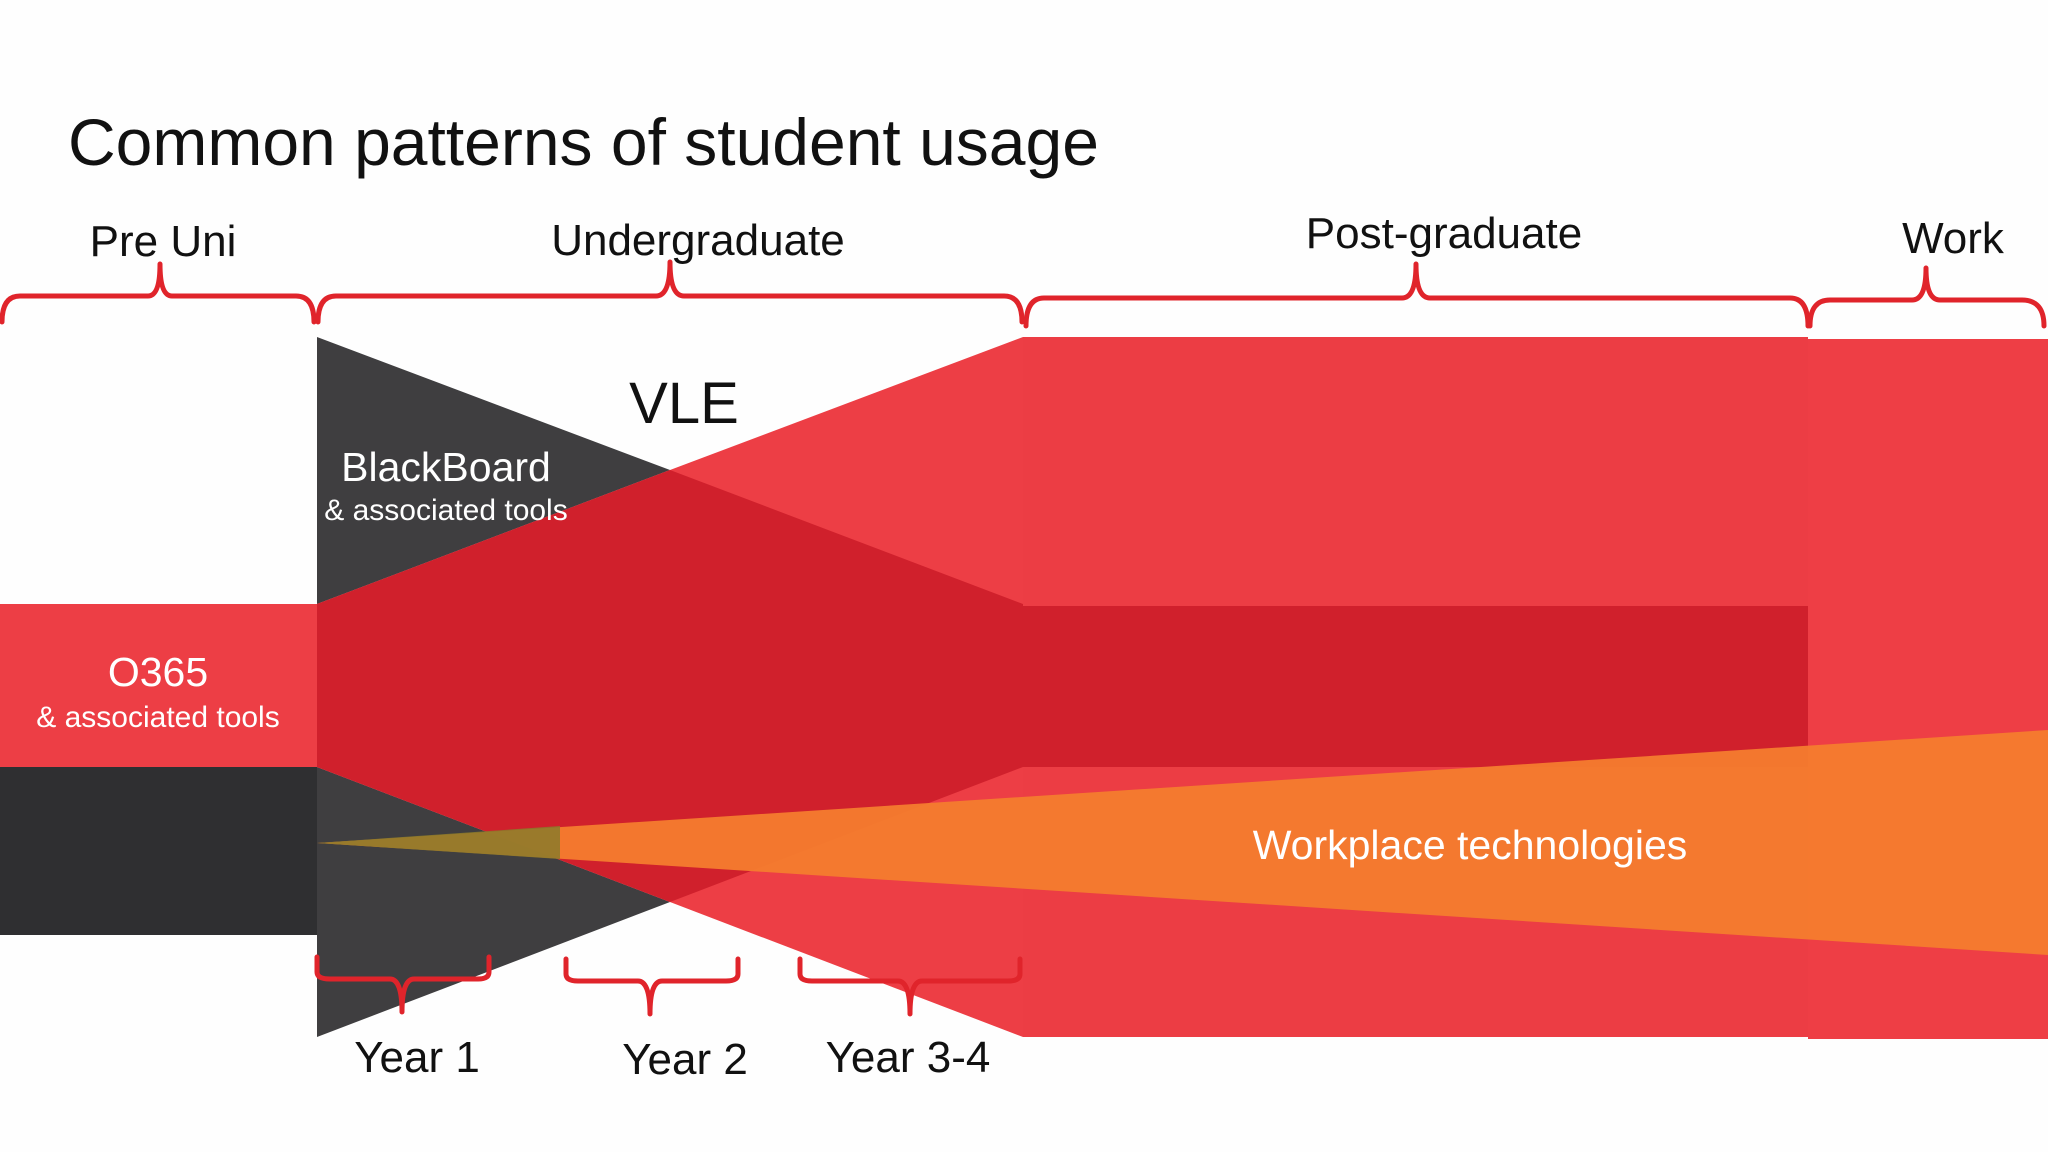 The width and height of the screenshot is (2048, 1152). I want to click on blackboard-sublabel: & associated tools, so click(445, 510).